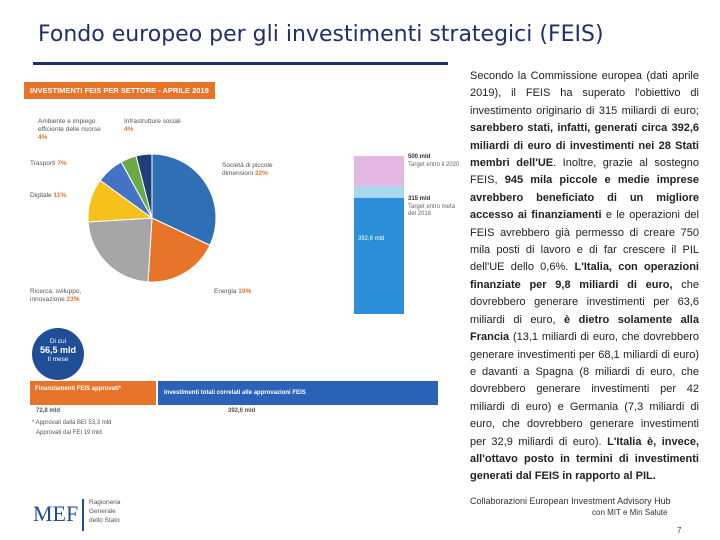 The height and width of the screenshot is (540, 720). What do you see at coordinates (630, 512) in the screenshot?
I see `footer-collaboration-partners: con MIT e Min Salute` at bounding box center [630, 512].